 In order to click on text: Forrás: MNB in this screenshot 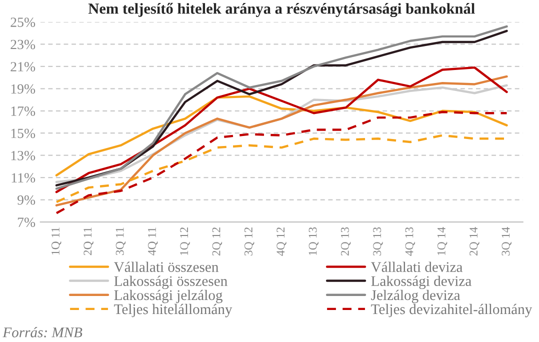, I will do `click(42, 332)`.